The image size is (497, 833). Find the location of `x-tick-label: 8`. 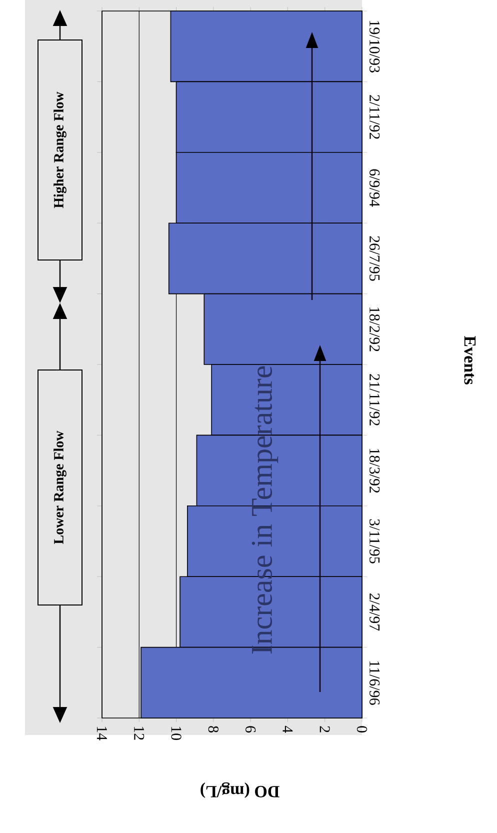

x-tick-label: 8 is located at coordinates (213, 729).